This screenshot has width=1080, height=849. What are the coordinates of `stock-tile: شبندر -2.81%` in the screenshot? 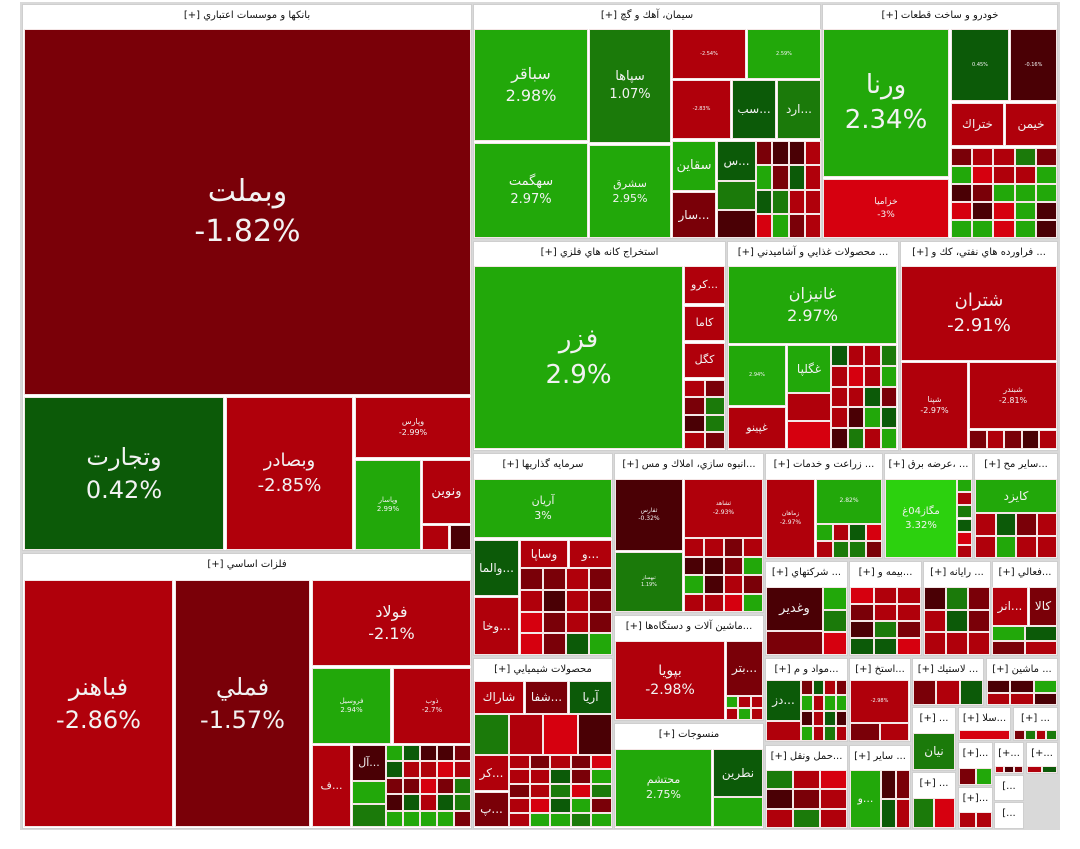 It's located at (1013, 395).